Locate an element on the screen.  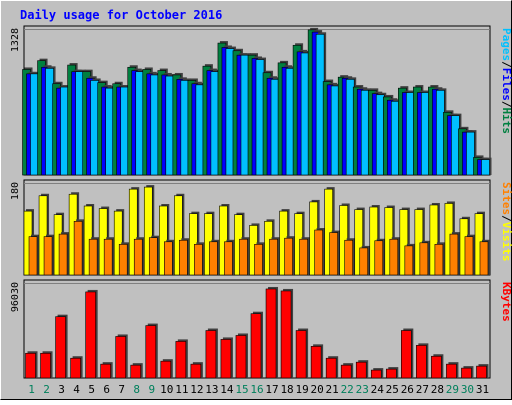
x-tick-label: 30 is located at coordinates (467, 389).